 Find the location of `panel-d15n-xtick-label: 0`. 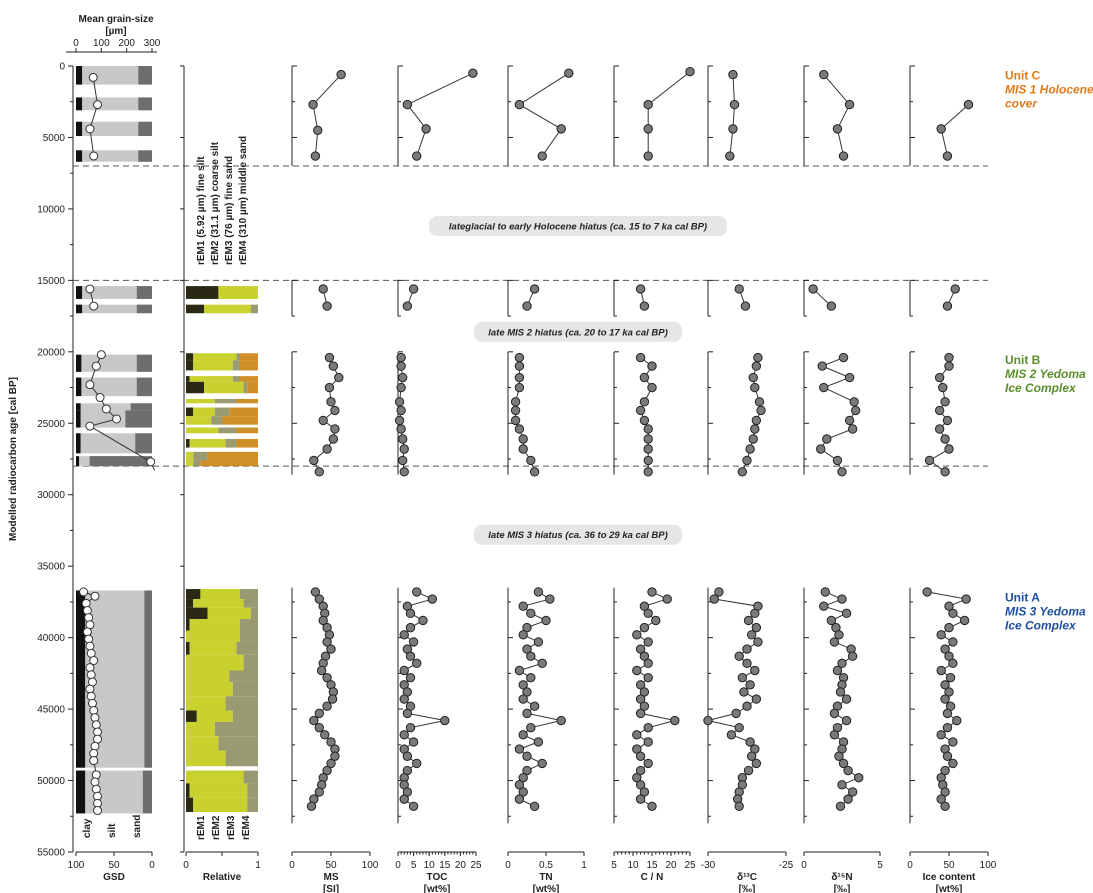

panel-d15n-xtick-label: 0 is located at coordinates (804, 865).